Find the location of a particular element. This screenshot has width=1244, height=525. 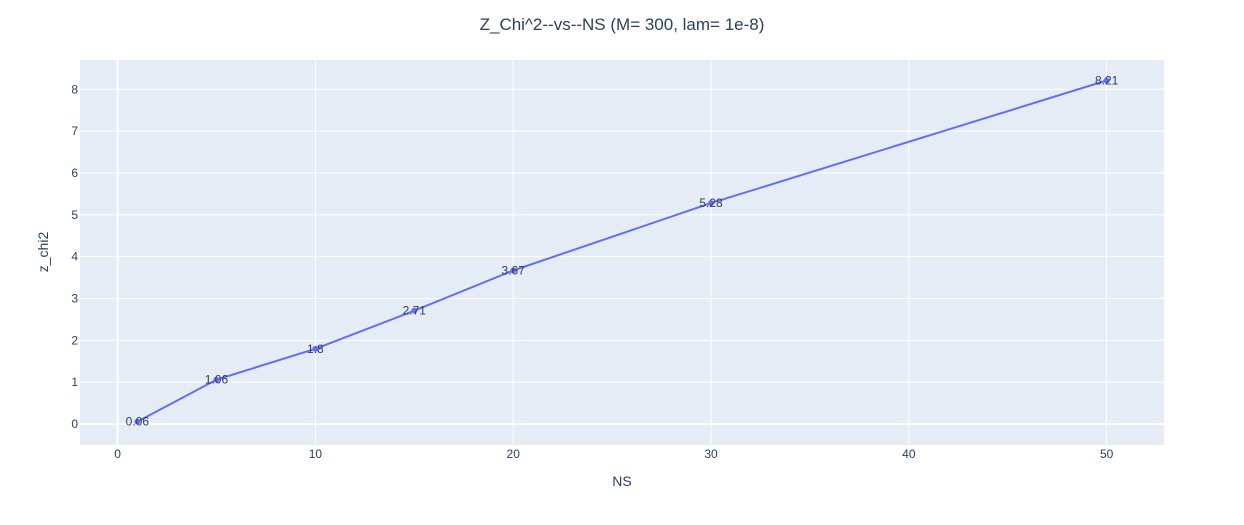

y-tick-label: 0 is located at coordinates (74, 424).